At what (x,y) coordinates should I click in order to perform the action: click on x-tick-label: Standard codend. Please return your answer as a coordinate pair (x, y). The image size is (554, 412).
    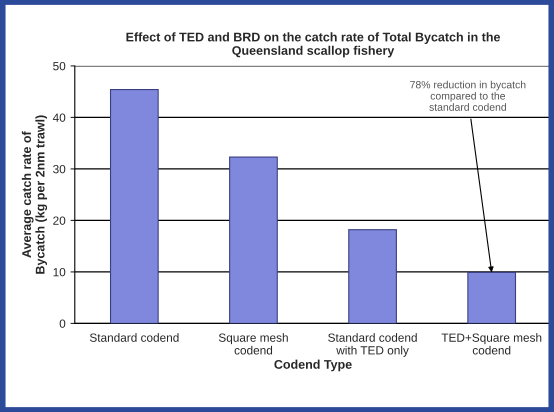
    Looking at the image, I should click on (134, 337).